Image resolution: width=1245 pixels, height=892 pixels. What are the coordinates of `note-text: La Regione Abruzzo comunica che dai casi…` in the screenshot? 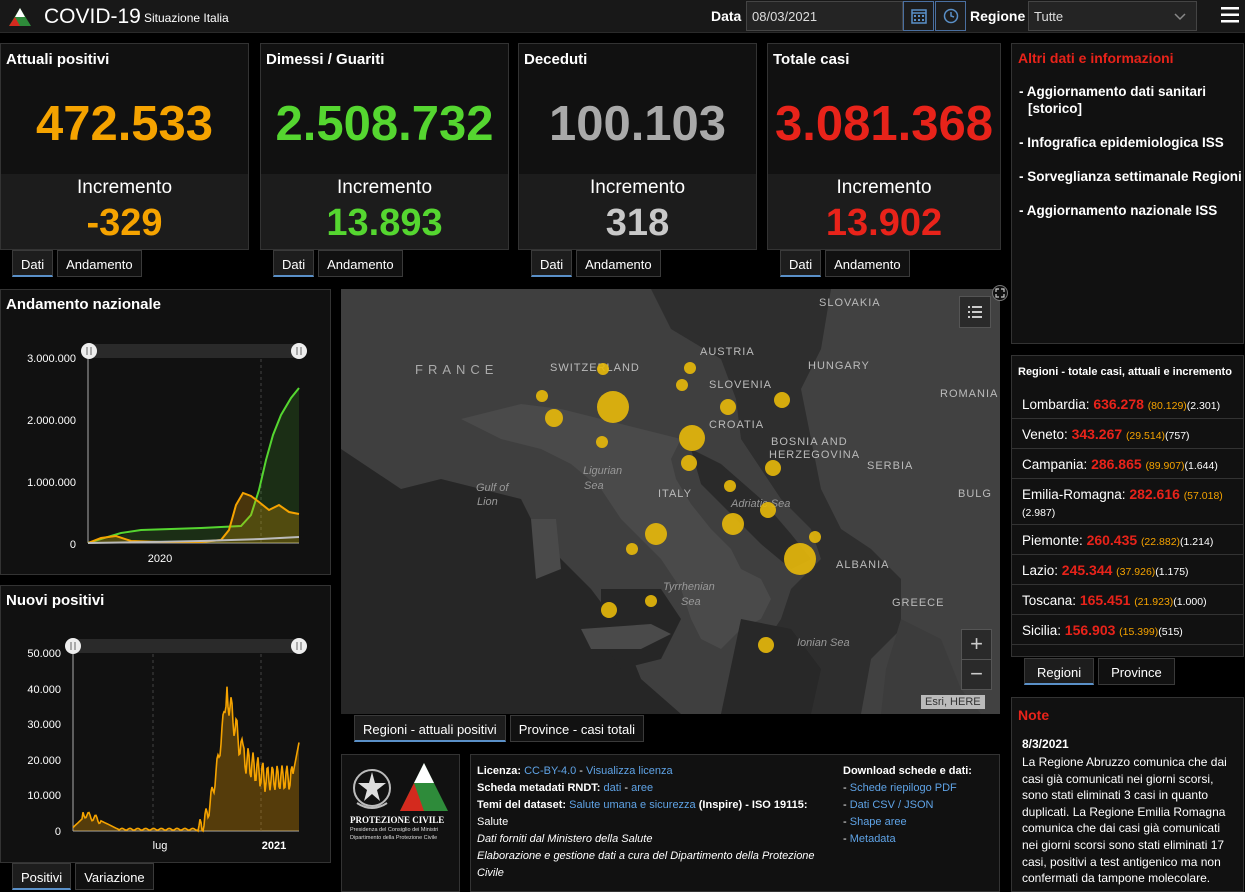 It's located at (1124, 820).